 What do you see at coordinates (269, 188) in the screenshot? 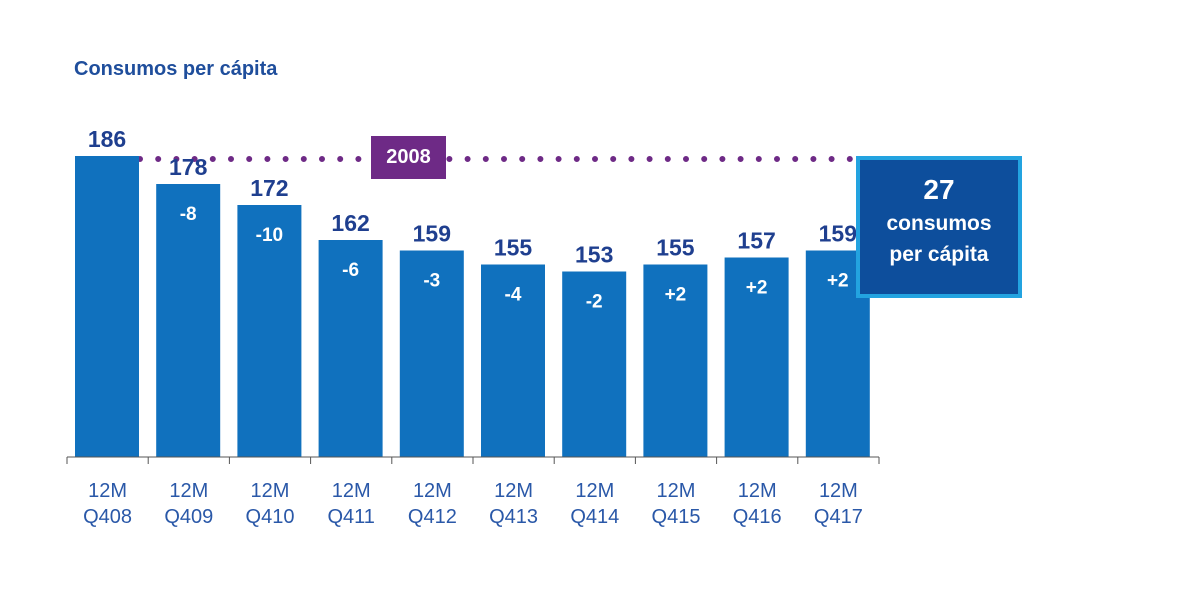
I see `bar-value-label: 172` at bounding box center [269, 188].